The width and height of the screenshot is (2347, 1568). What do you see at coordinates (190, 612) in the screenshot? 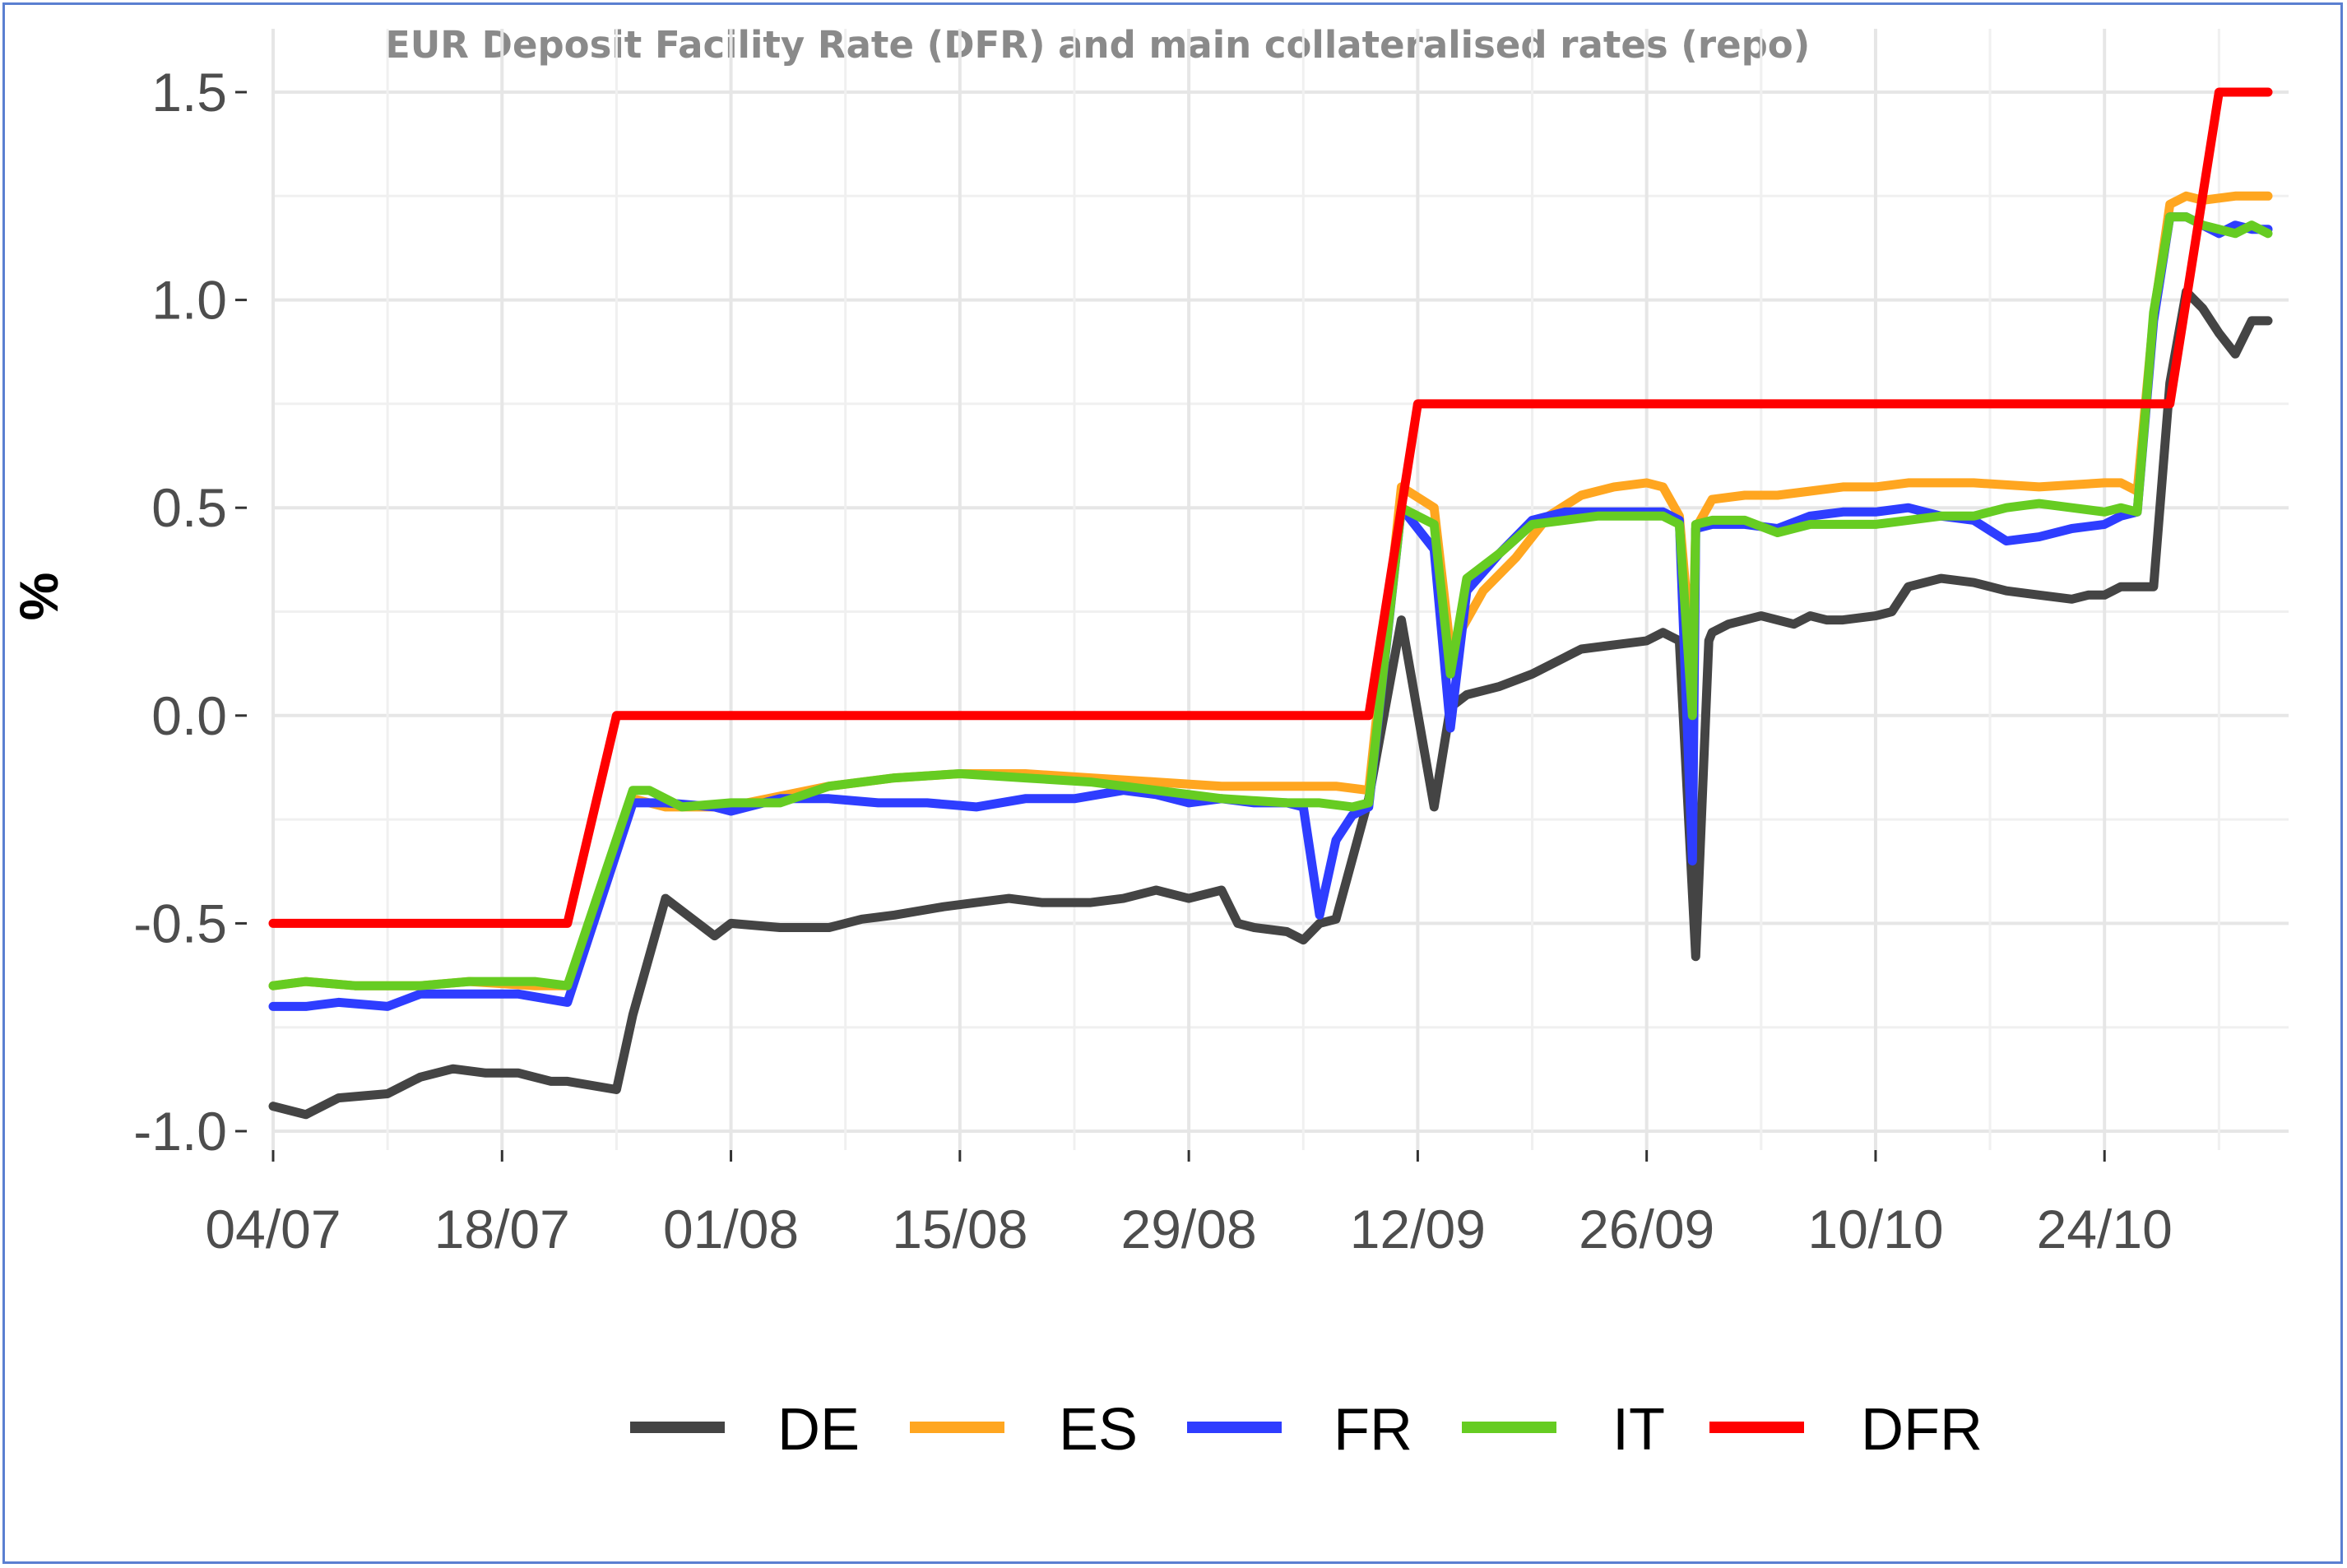
I see `y-axis-ticks: -1.0 -0.5 0.0 0.5 1.0 1.5` at bounding box center [190, 612].